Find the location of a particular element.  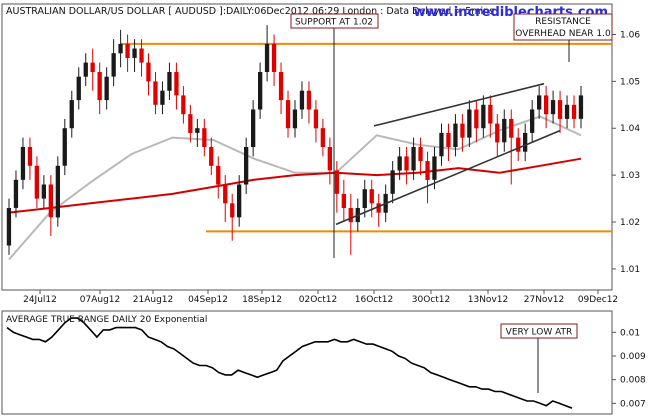

x-tick-label: 02Oct12 is located at coordinates (318, 300).